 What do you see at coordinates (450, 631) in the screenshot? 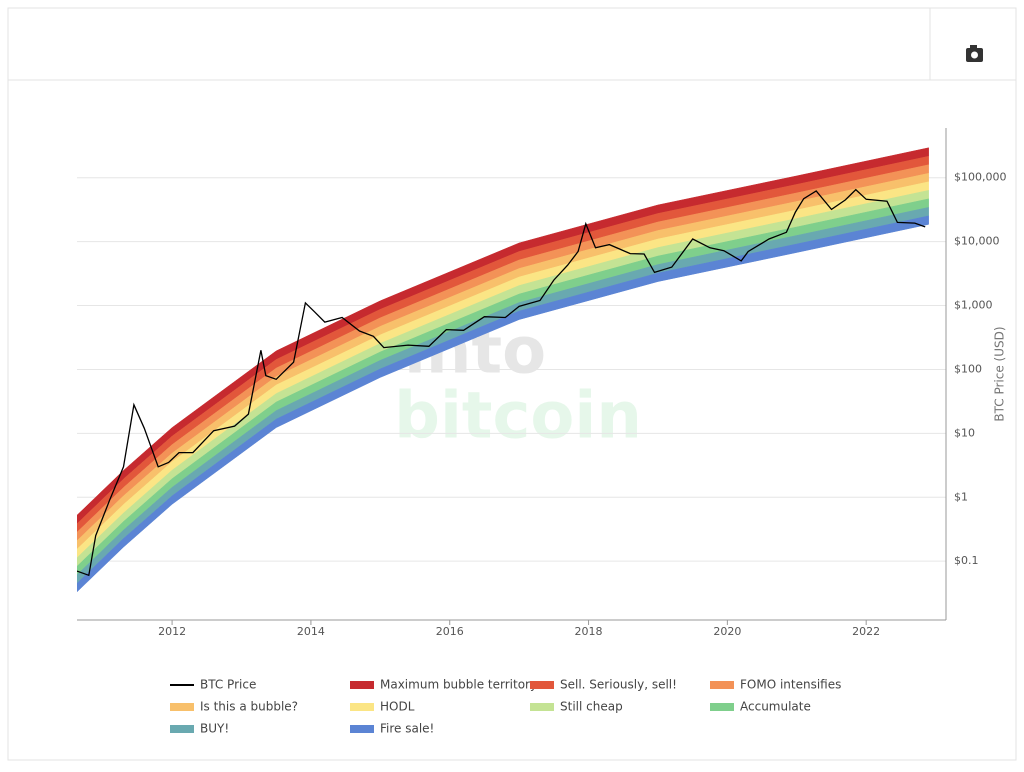
I see `x-tick-label: 2016` at bounding box center [450, 631].